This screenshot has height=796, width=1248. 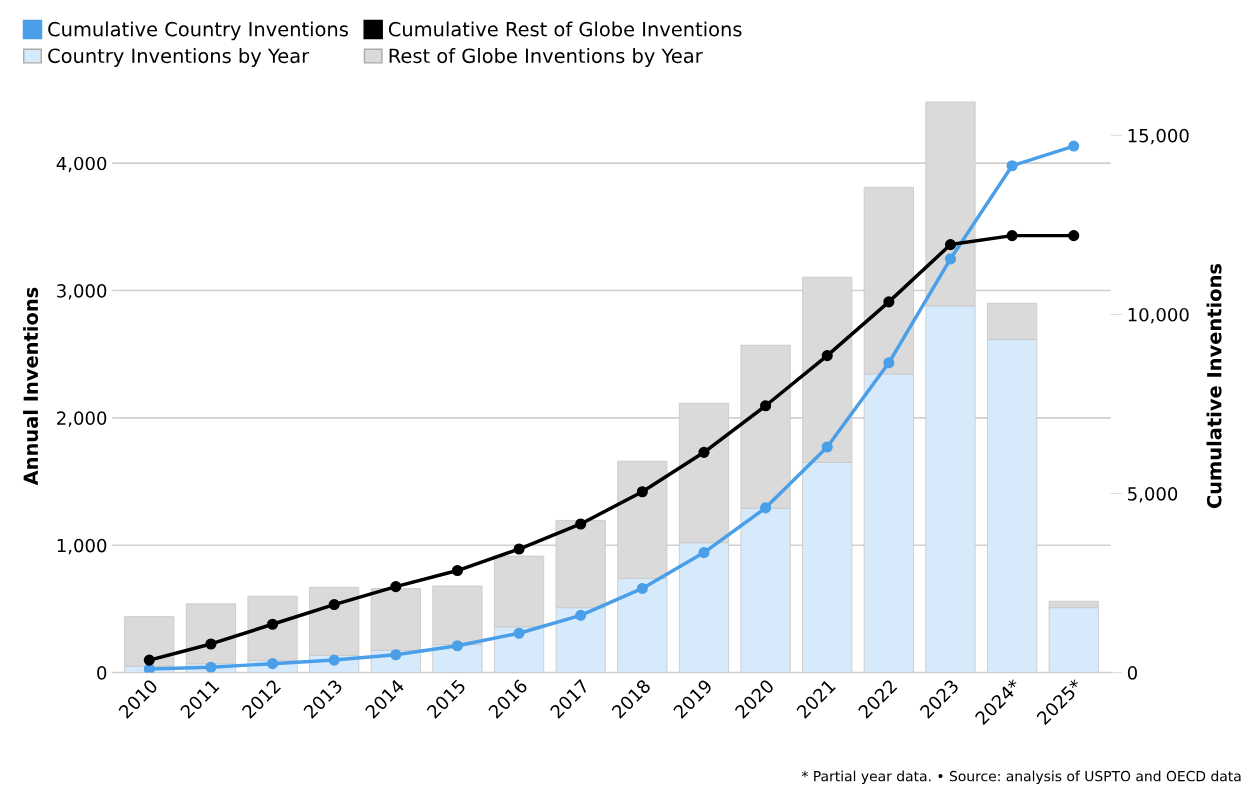 I want to click on y-tick-label: 4,000, so click(x=81, y=164).